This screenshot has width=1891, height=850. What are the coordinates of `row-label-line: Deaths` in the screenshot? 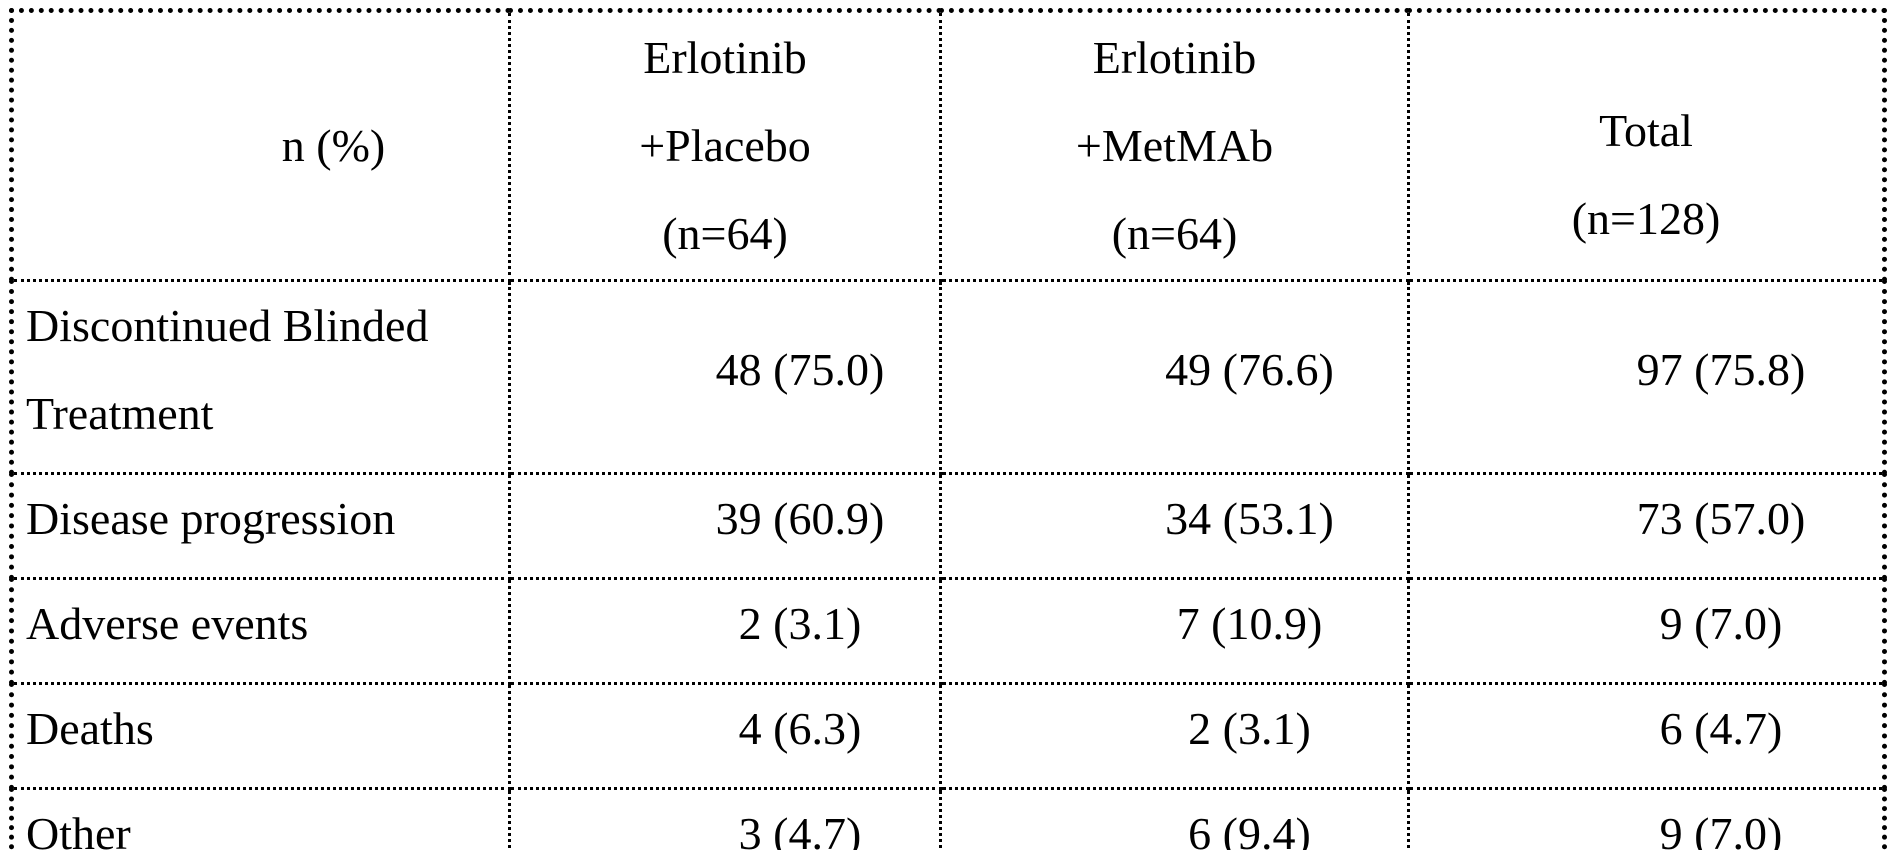 It's located at (90, 728).